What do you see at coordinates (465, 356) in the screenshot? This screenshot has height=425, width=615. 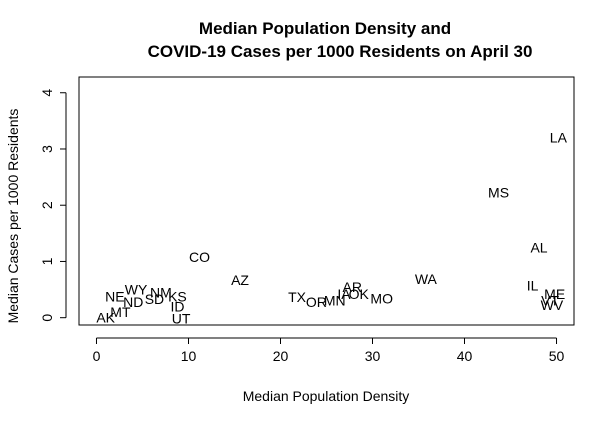 I see `x-tick-label: 40` at bounding box center [465, 356].